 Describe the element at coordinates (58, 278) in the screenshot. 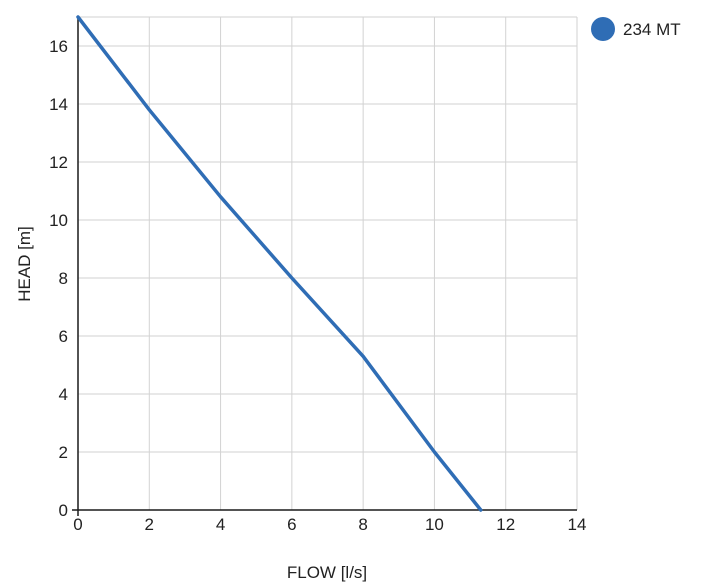

I see `y-tick-labels: 0 2 4 6 8 10 12 14 16` at that location.